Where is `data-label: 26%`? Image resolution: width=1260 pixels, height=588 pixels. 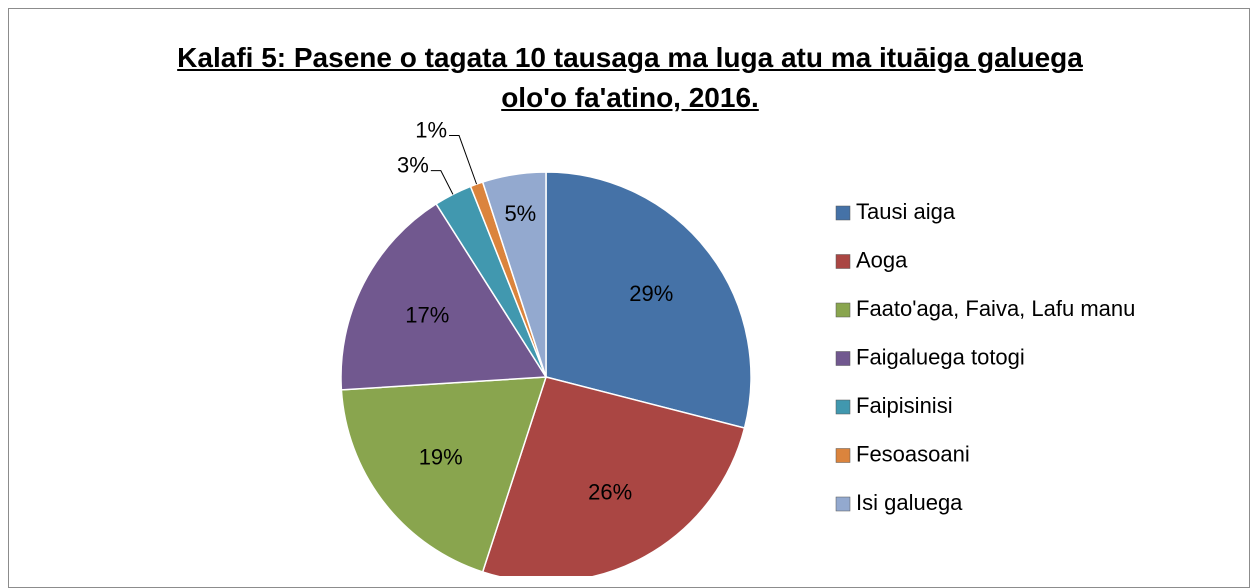
data-label: 26% is located at coordinates (610, 492).